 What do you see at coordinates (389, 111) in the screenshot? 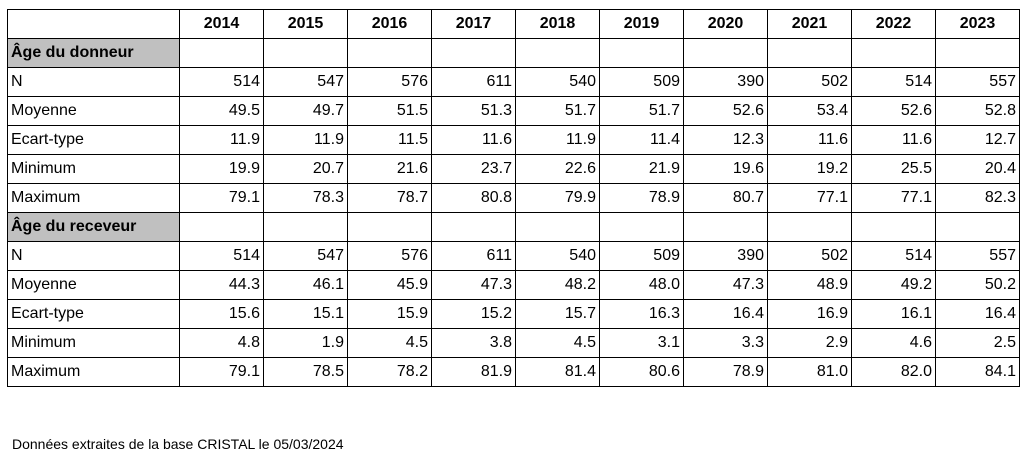
I see `value-cell: 51.5` at bounding box center [389, 111].